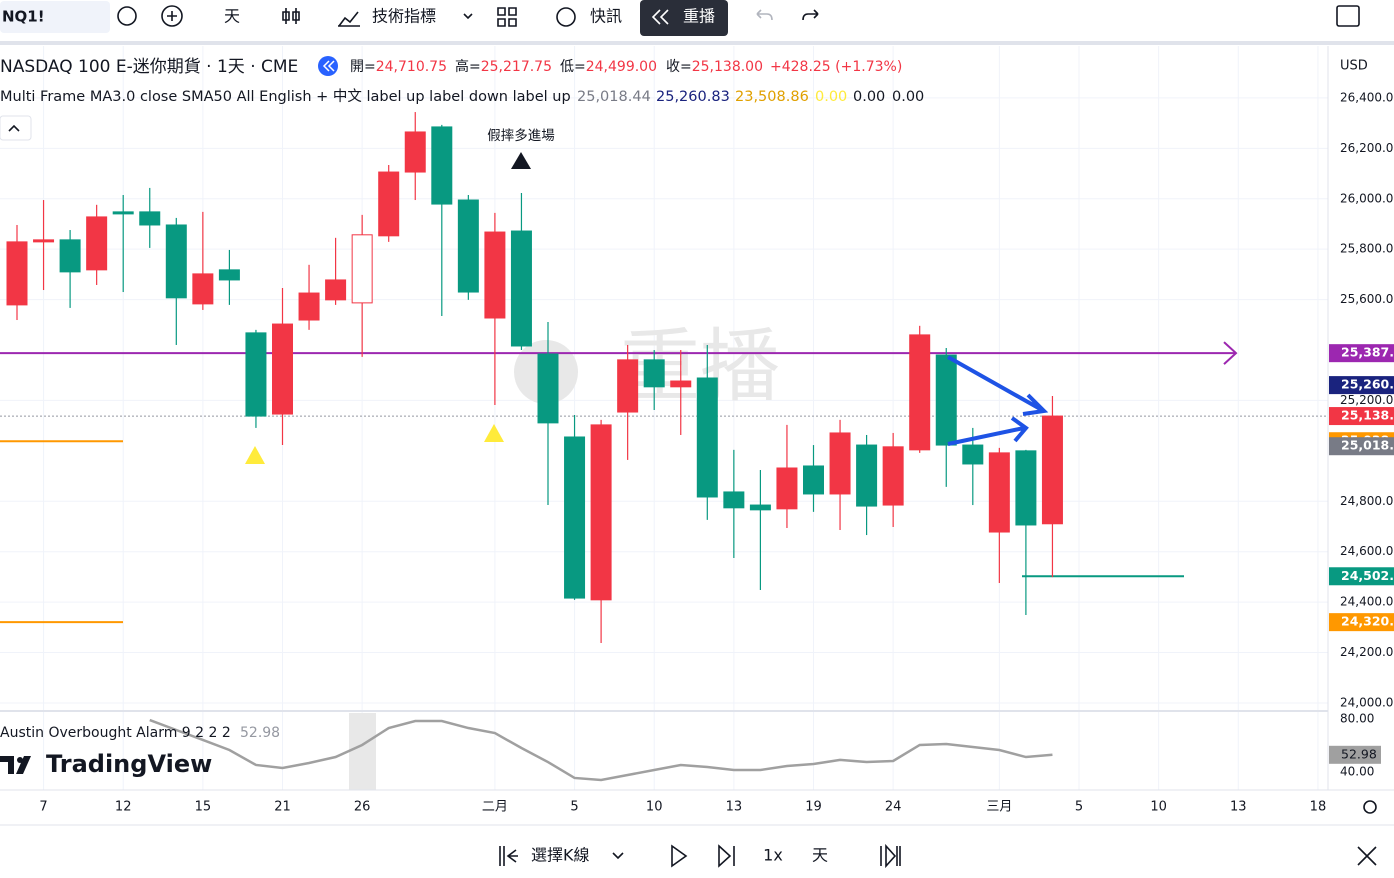 The width and height of the screenshot is (1394, 878). What do you see at coordinates (106, 764) in the screenshot?
I see `brand: TradingView` at bounding box center [106, 764].